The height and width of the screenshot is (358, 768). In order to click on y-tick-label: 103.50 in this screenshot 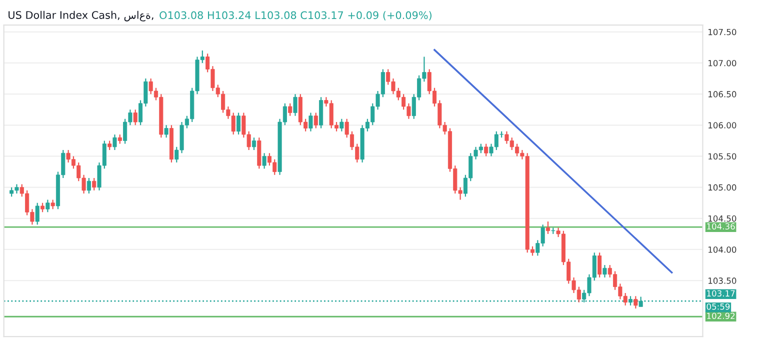, I will do `click(722, 281)`.